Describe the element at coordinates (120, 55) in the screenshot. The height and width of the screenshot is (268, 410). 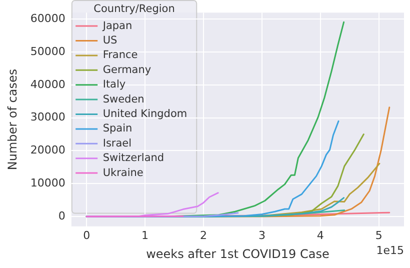
I see `legend-label: France` at that location.